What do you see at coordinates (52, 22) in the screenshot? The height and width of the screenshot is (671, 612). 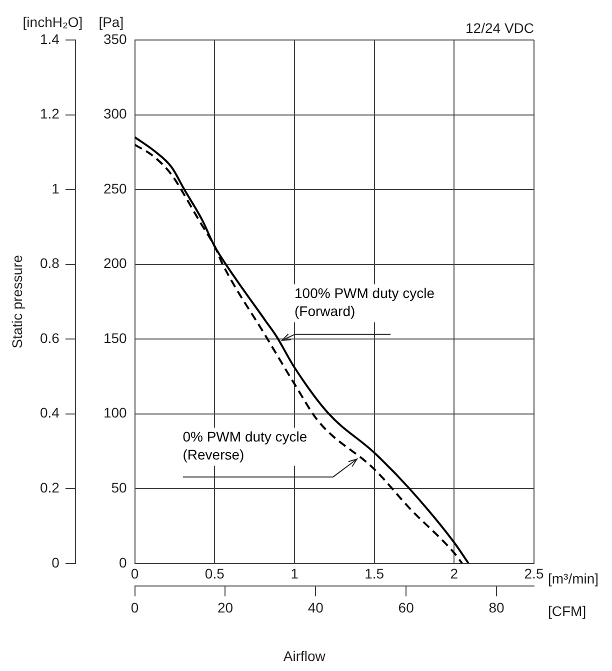 I see `y2-axis-title: [inchH₂O]` at bounding box center [52, 22].